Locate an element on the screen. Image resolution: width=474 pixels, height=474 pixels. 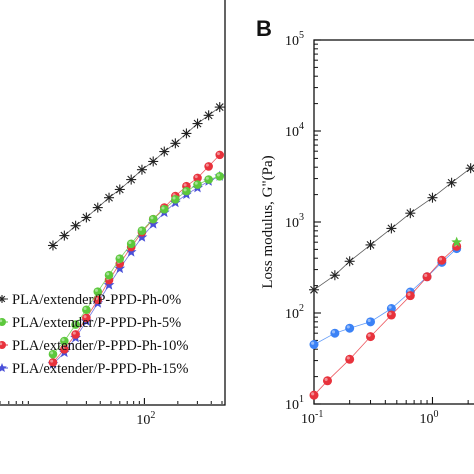
x-tick-exponent: 0 is located at coordinates (435, 414).